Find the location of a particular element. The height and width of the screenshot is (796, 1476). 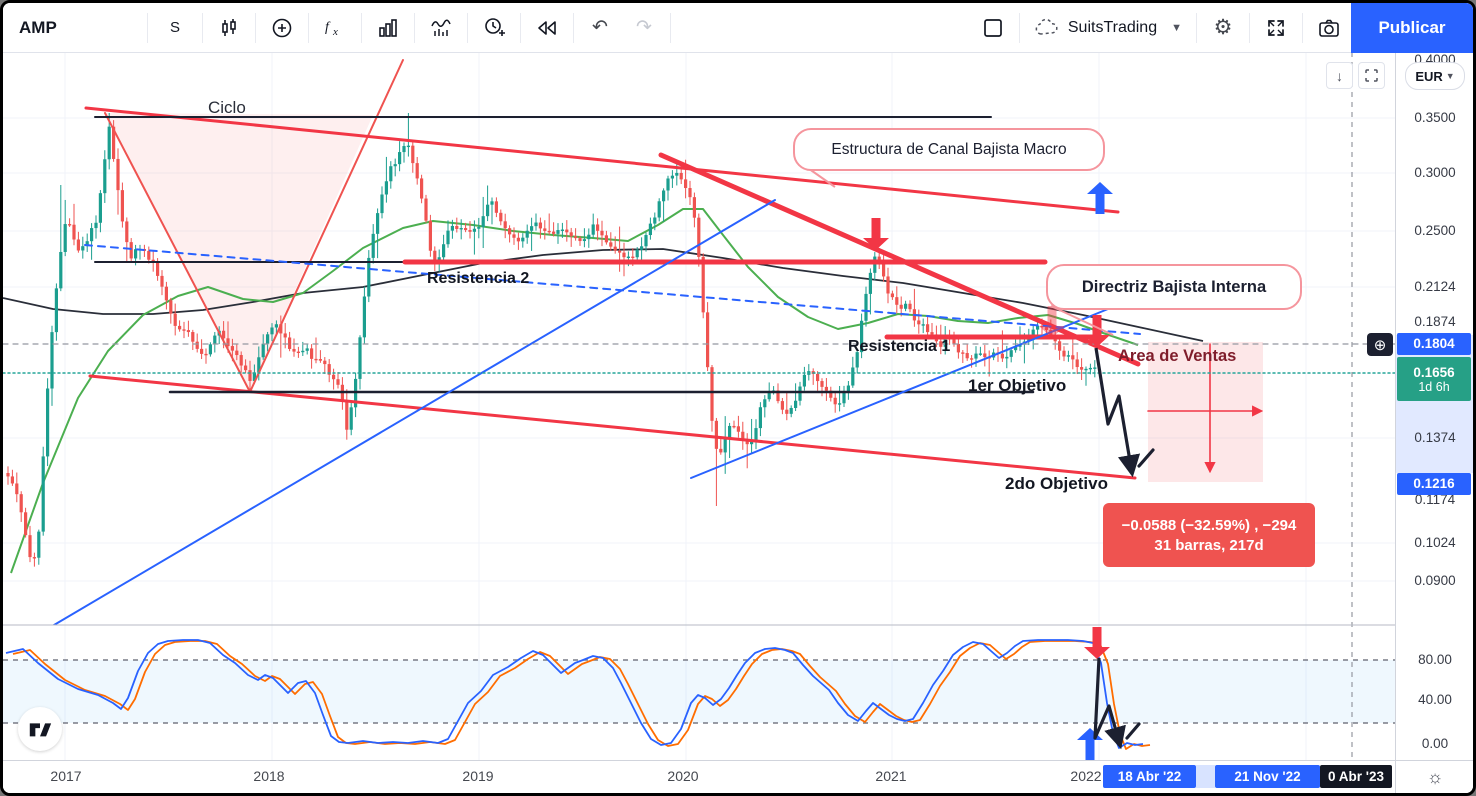

bar-countdown: 1d 6h is located at coordinates (1434, 386).